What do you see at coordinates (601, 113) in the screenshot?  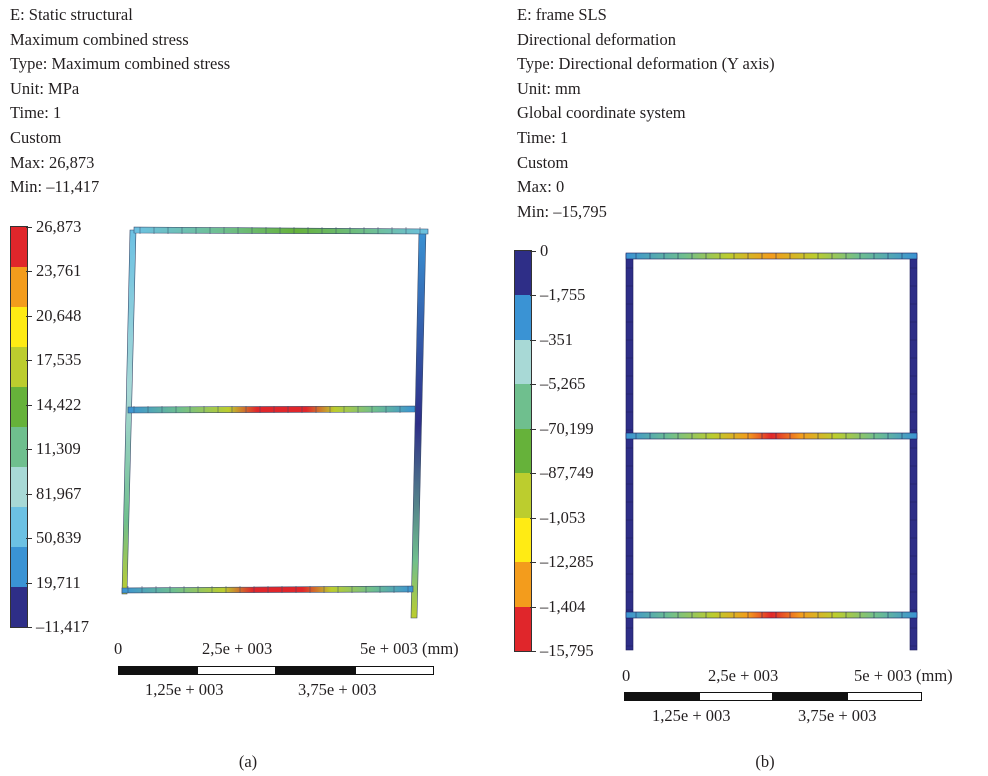 I see `header-line: Global coordinate system` at bounding box center [601, 113].